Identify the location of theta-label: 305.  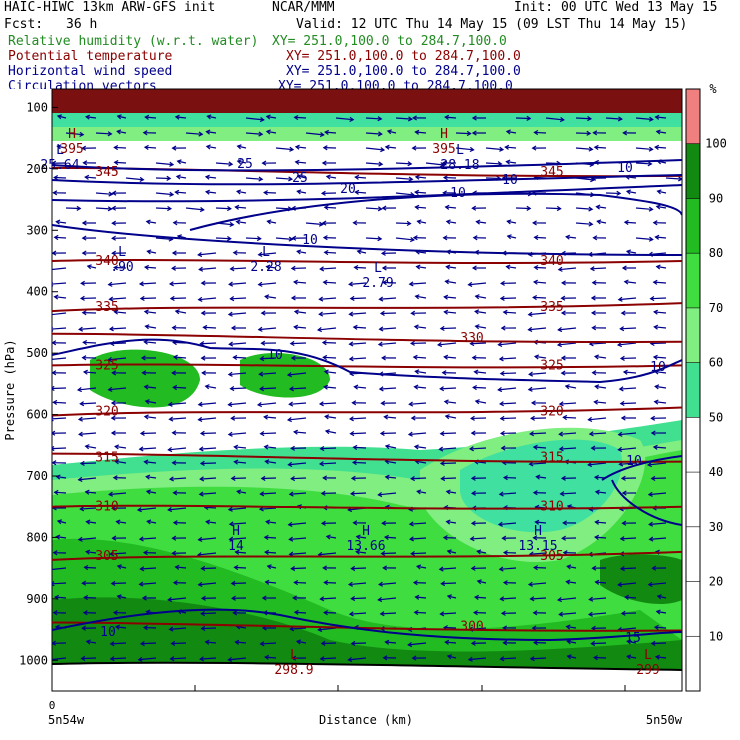
(551, 556).